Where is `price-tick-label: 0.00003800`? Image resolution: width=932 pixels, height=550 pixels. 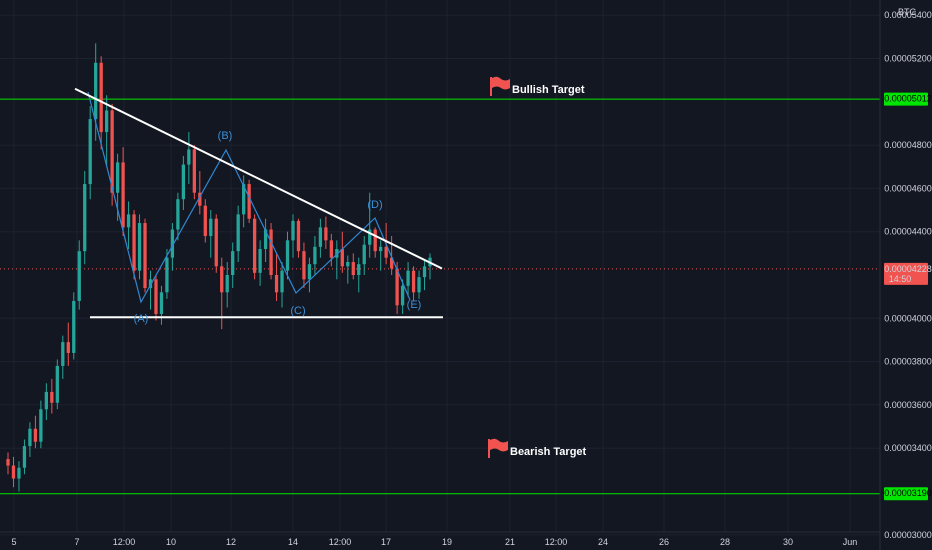 price-tick-label: 0.00003800 is located at coordinates (908, 362).